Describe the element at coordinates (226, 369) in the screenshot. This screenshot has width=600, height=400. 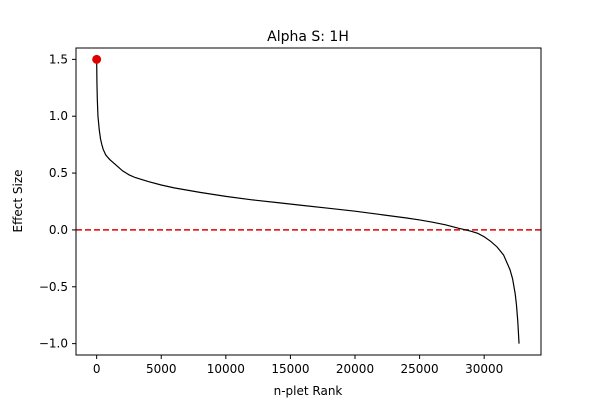
I see `x-tick-label: 10000` at that location.